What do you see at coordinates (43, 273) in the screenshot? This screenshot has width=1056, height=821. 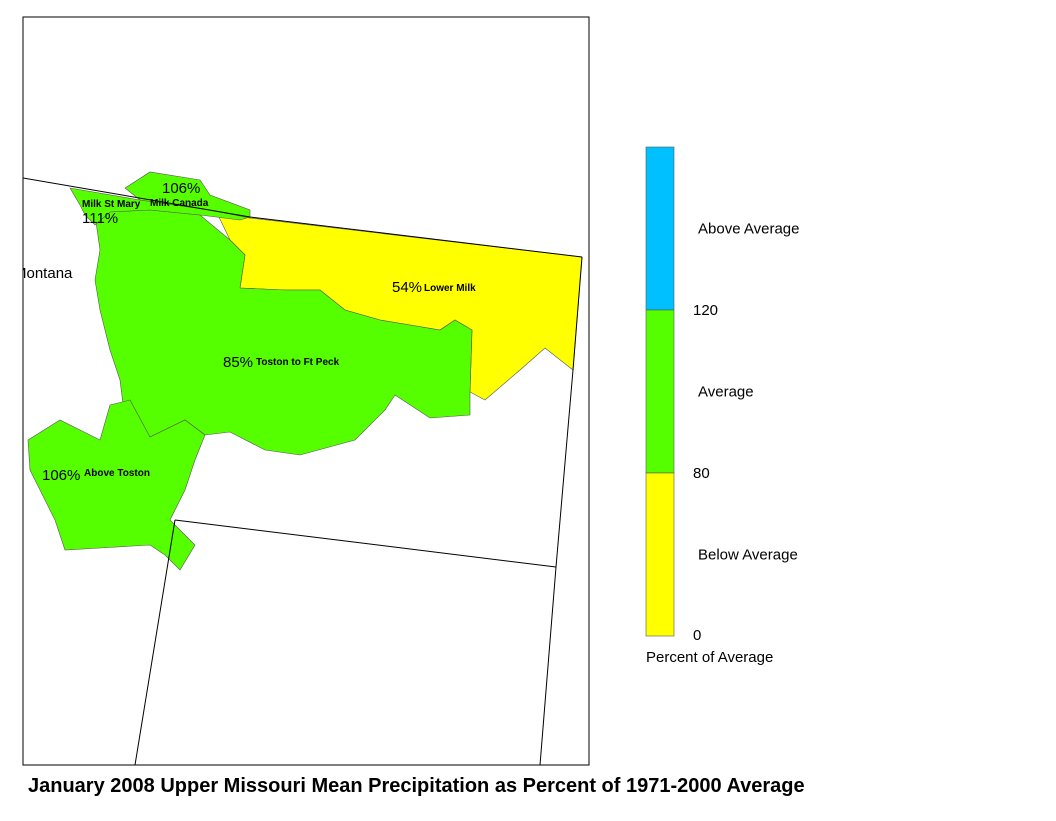 I see `state-label: Montana` at bounding box center [43, 273].